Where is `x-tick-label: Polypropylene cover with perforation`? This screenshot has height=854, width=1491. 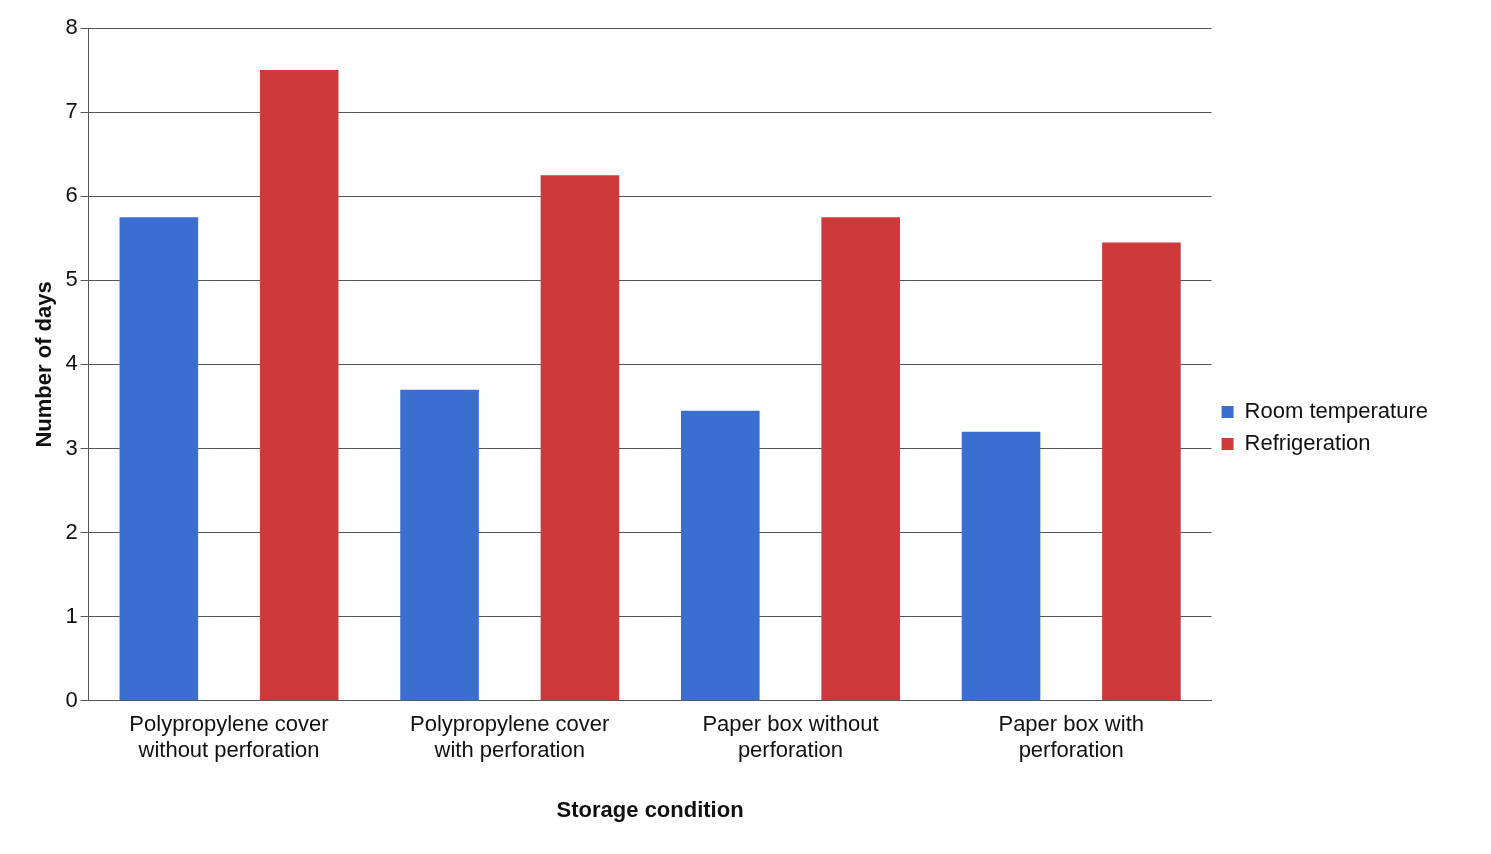 x-tick-label: Polypropylene cover with perforation is located at coordinates (510, 737).